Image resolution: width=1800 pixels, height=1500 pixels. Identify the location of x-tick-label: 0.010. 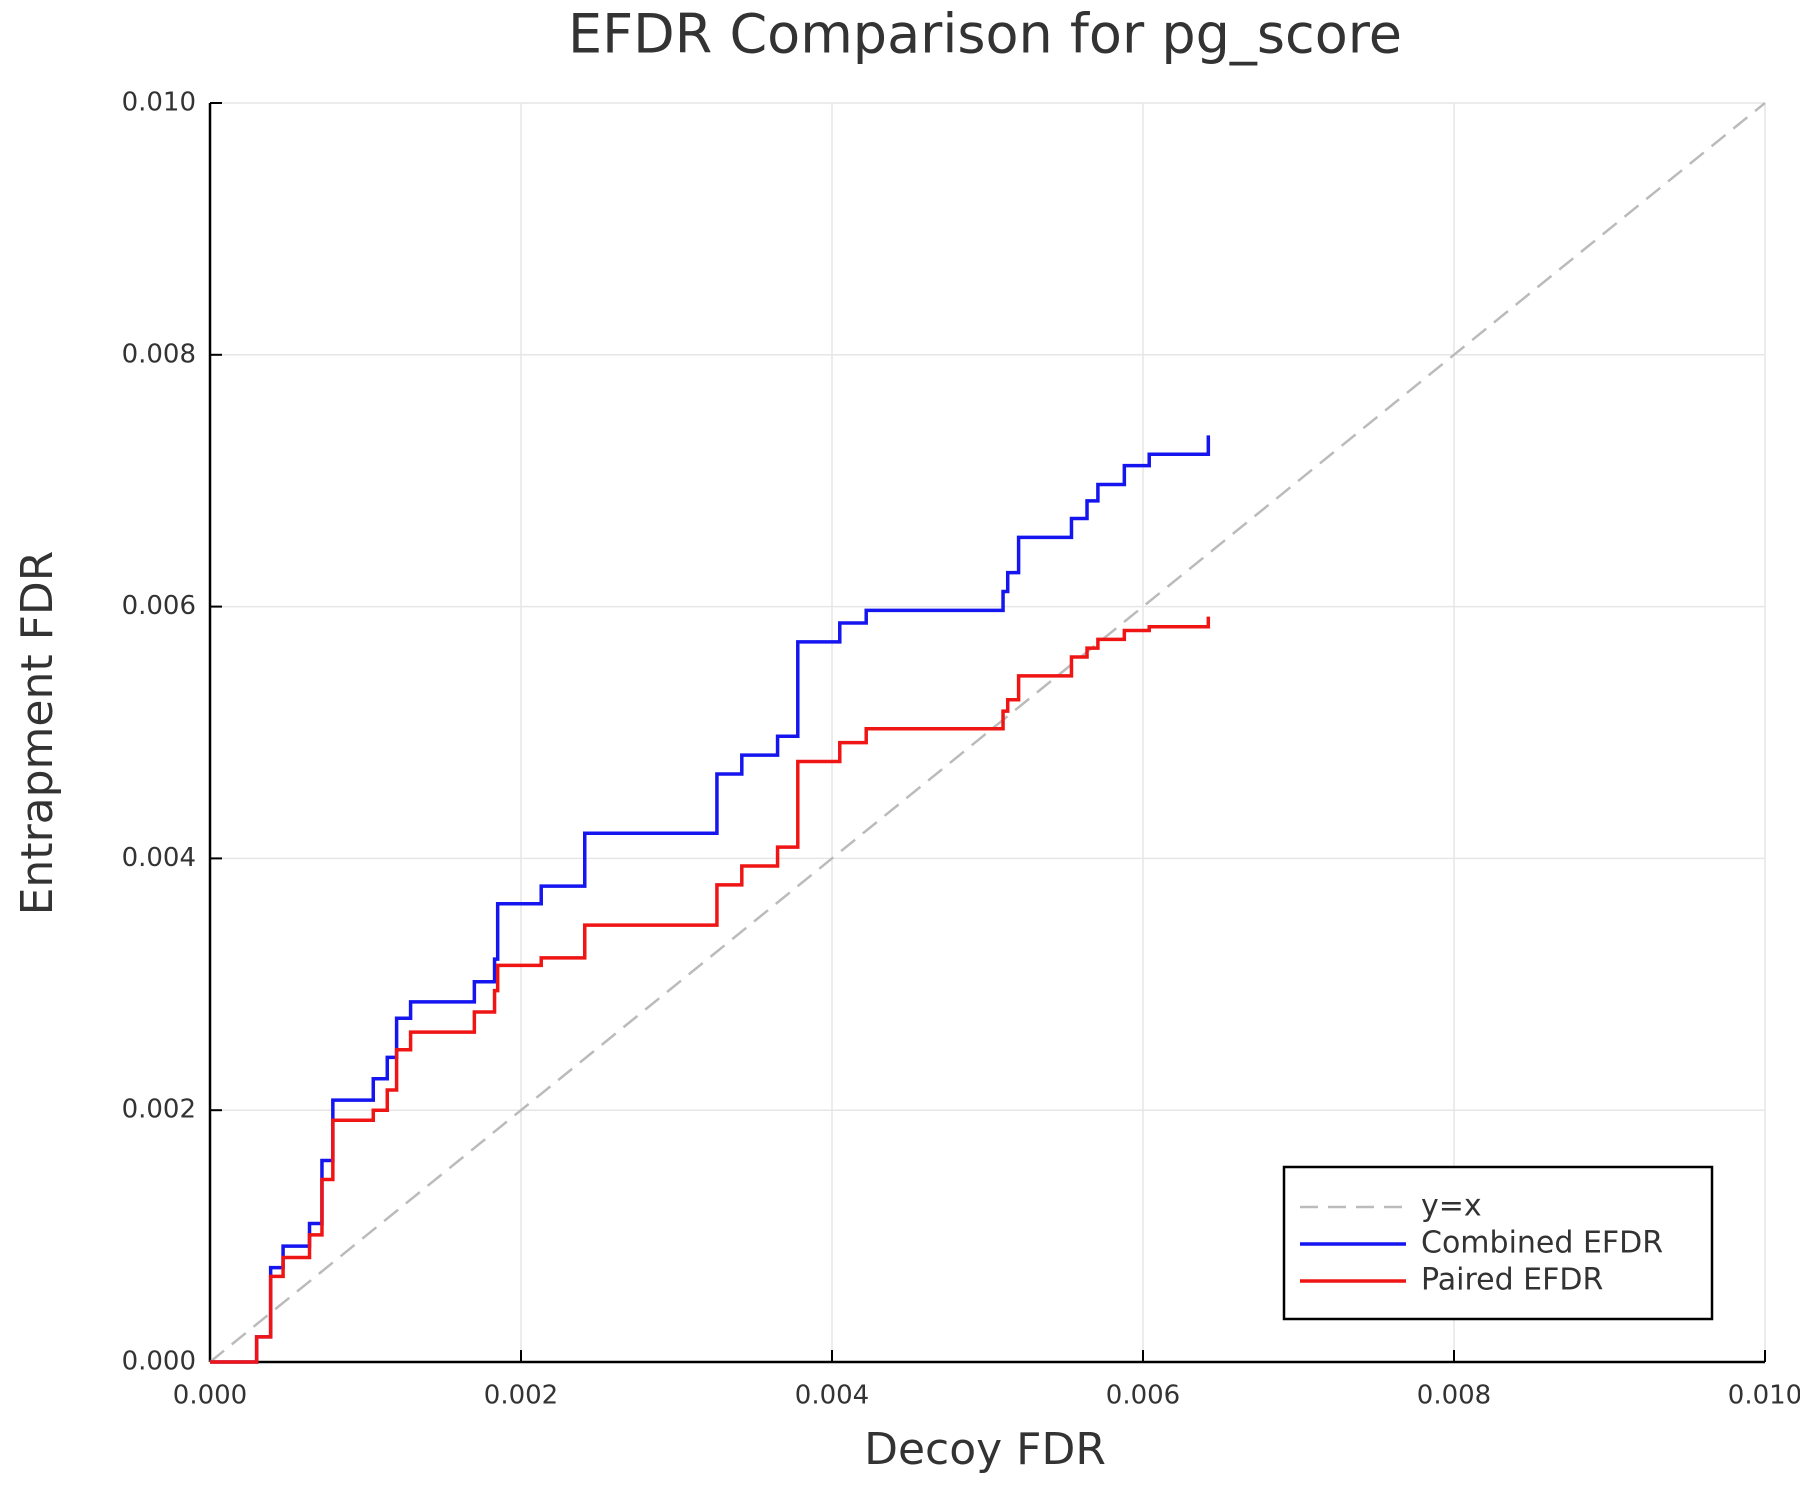
(1764, 1396).